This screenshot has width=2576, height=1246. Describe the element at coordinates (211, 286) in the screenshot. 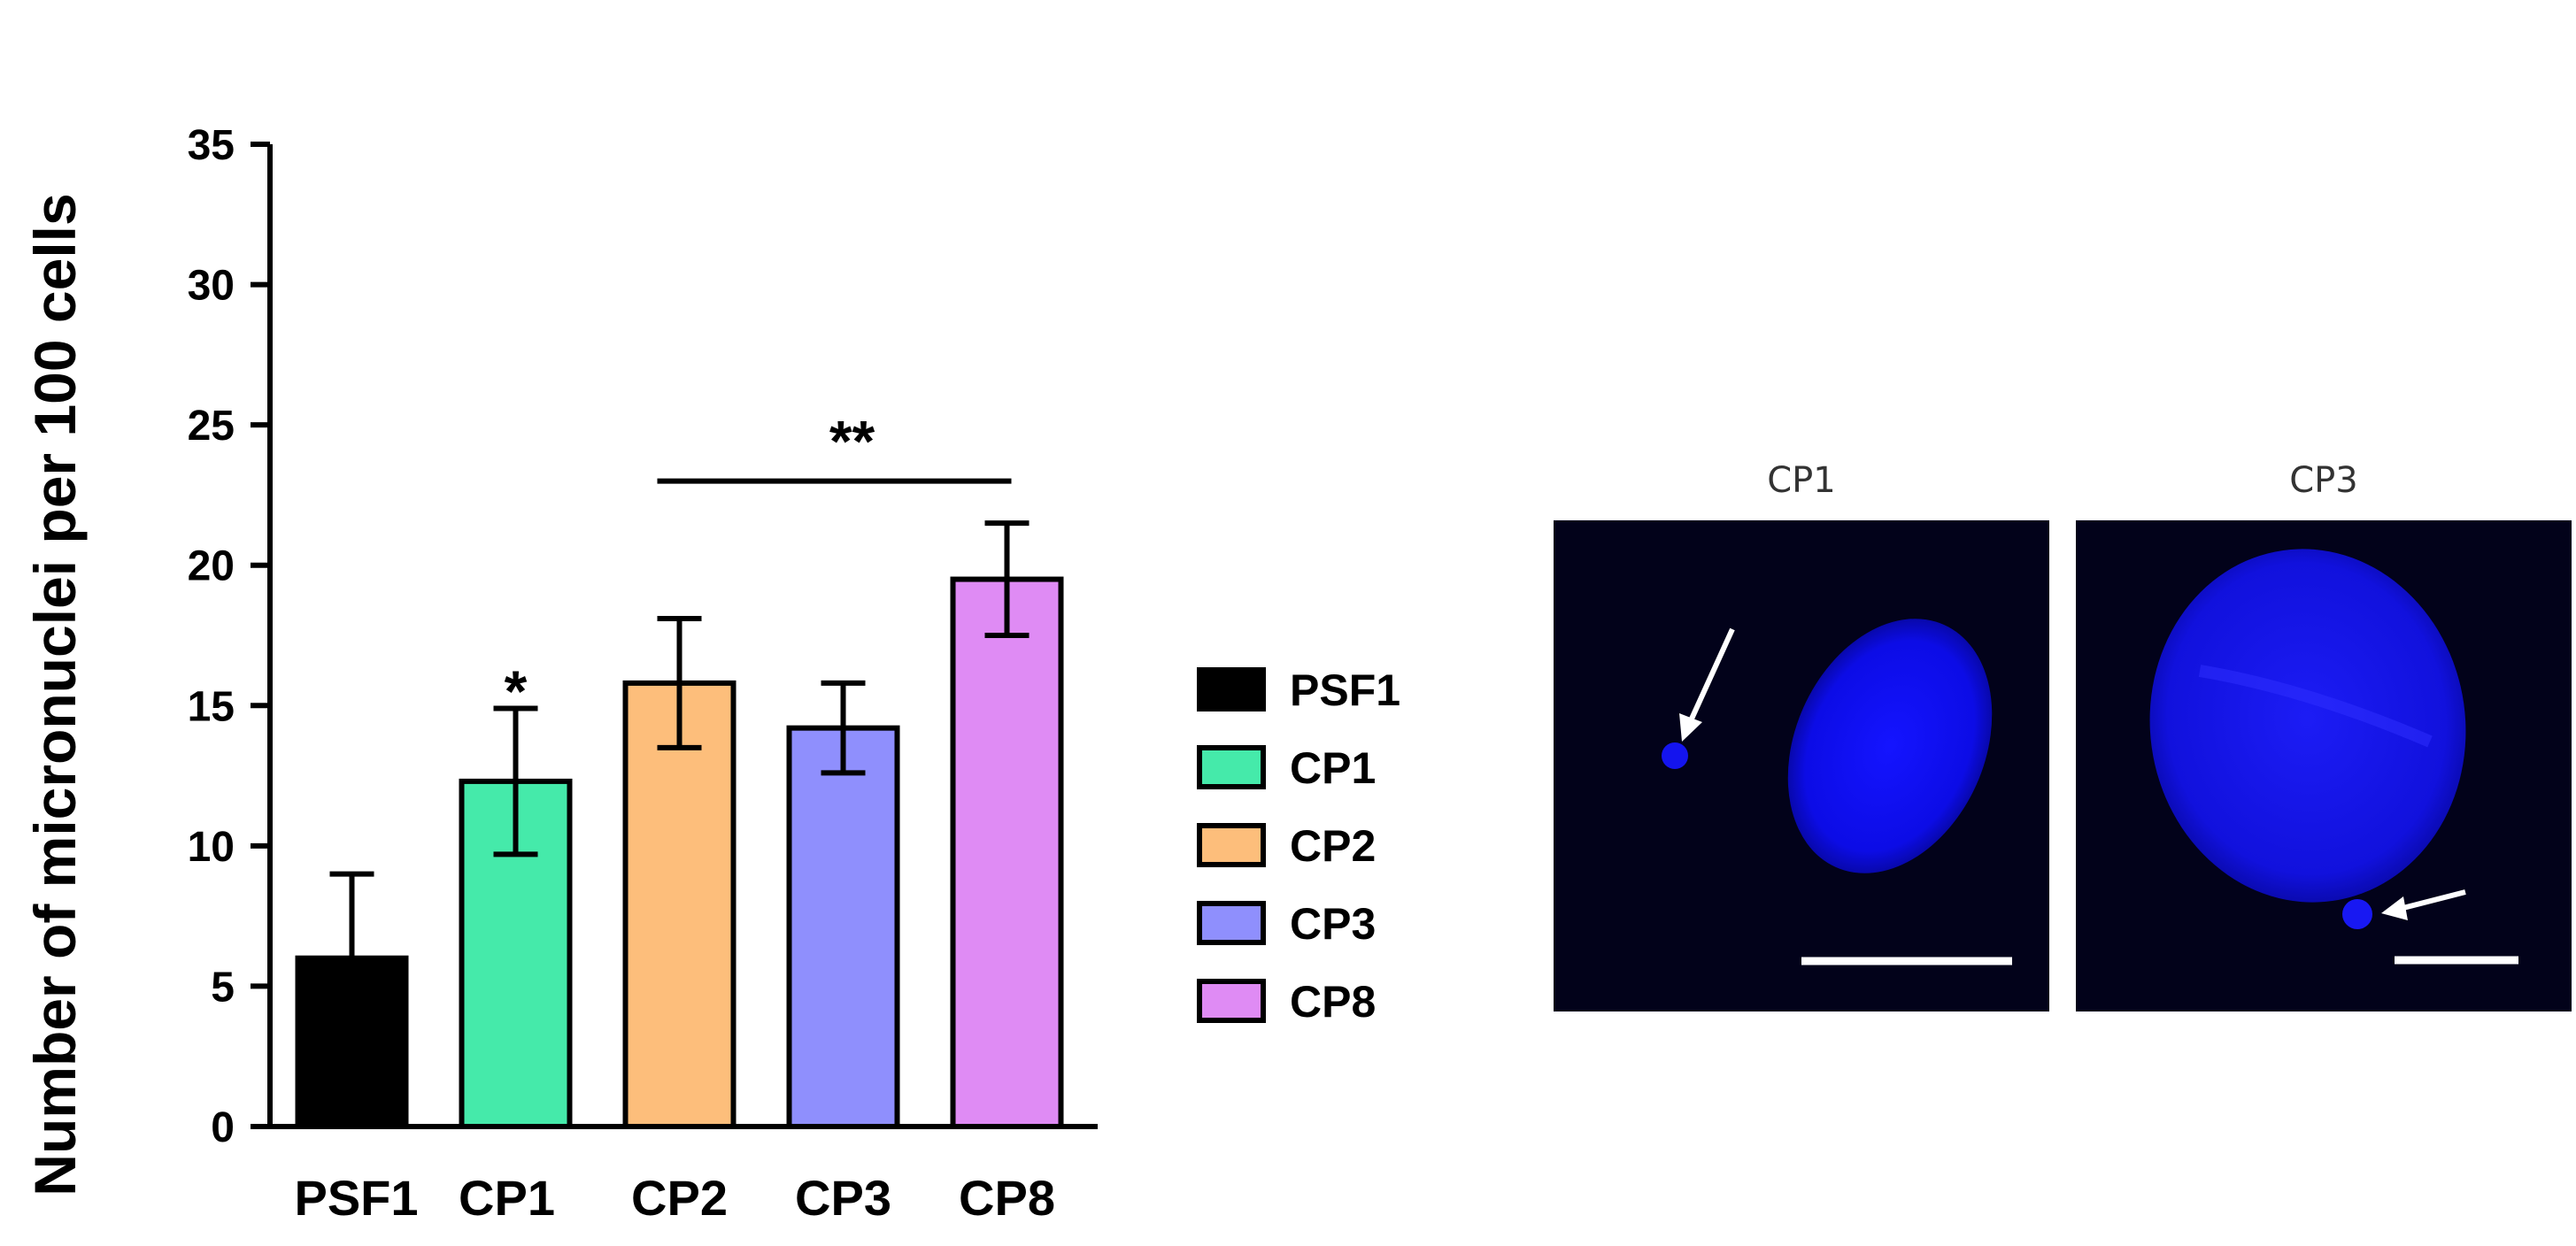

I see `y-tick-label: 30` at that location.